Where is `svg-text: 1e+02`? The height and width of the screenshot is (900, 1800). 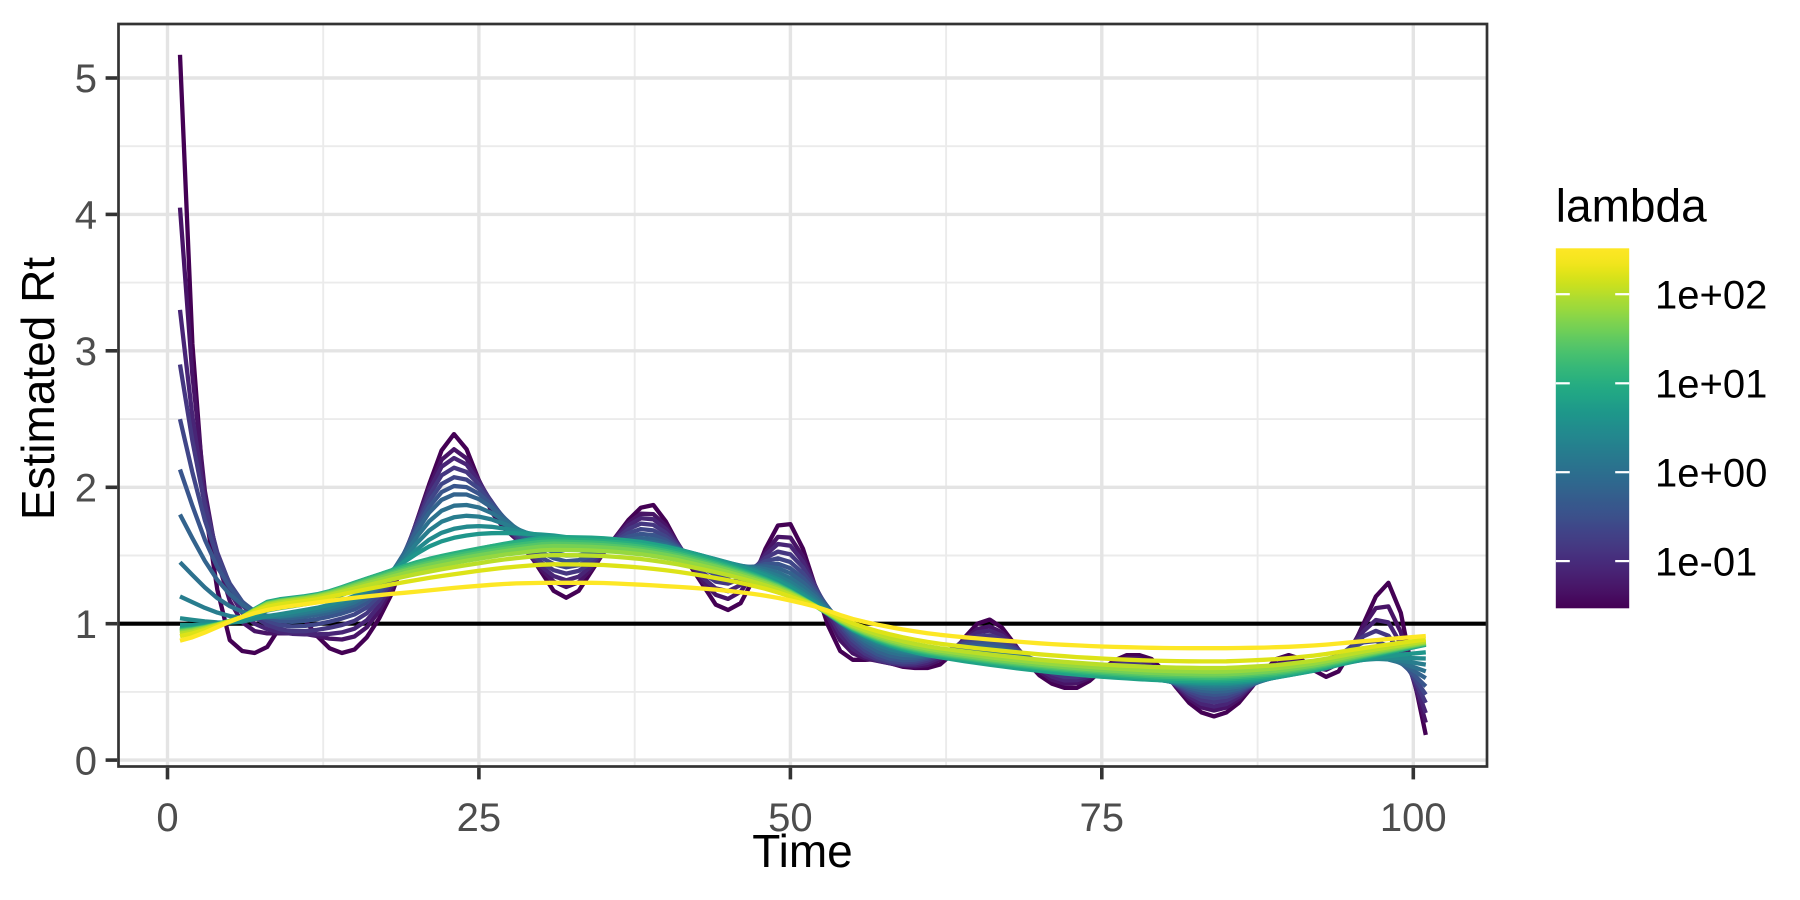 svg-text: 1e+02 is located at coordinates (1711, 295).